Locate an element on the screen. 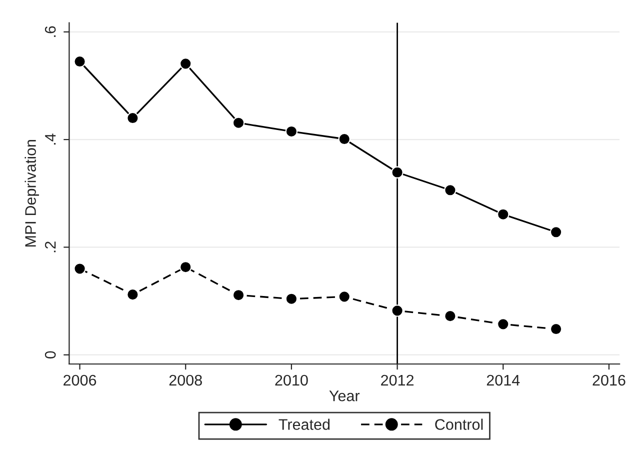 This screenshot has height=455, width=629. x-tick-label: 2016 is located at coordinates (609, 380).